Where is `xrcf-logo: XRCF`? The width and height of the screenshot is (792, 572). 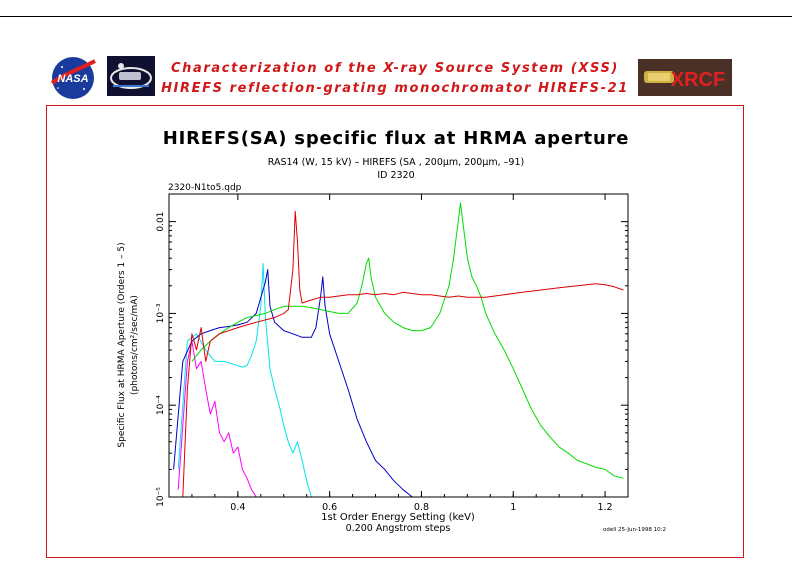
xrcf-logo: XRCF is located at coordinates (685, 77).